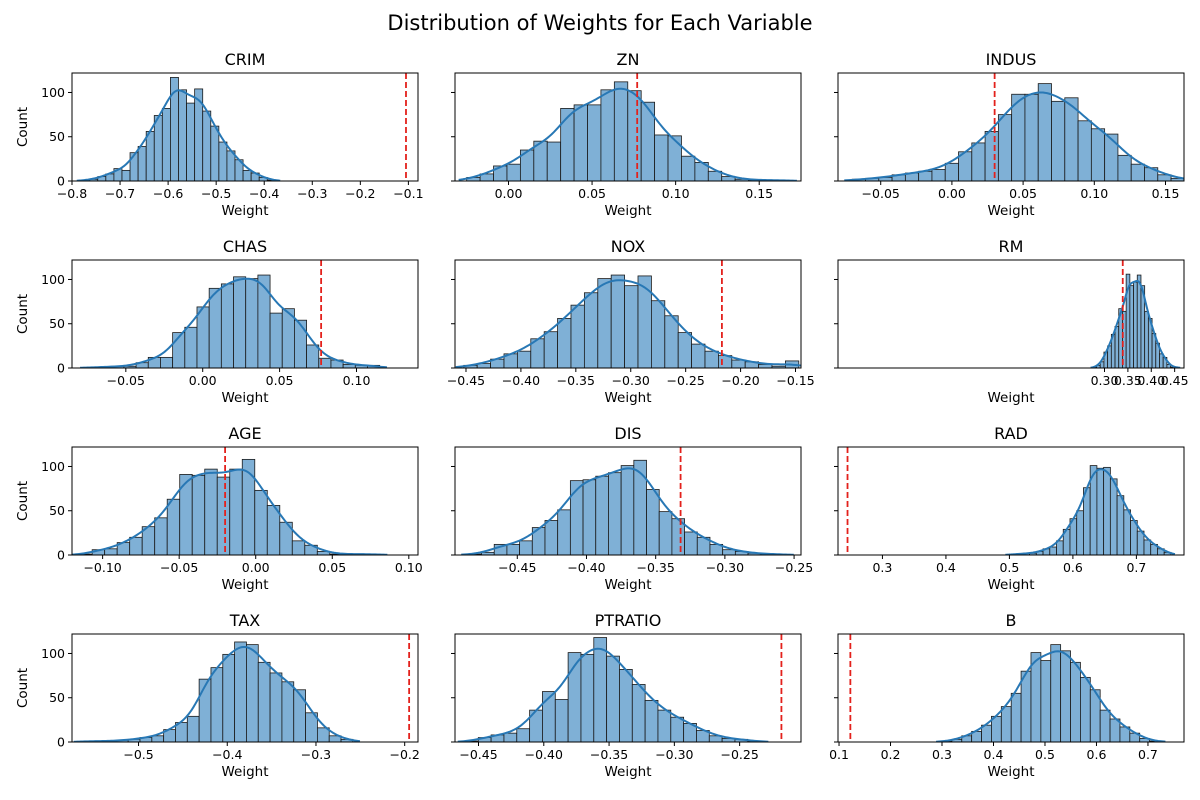 This screenshot has width=1200, height=800. Describe the element at coordinates (1007, 688) in the screenshot. I see `plot-area-b` at that location.